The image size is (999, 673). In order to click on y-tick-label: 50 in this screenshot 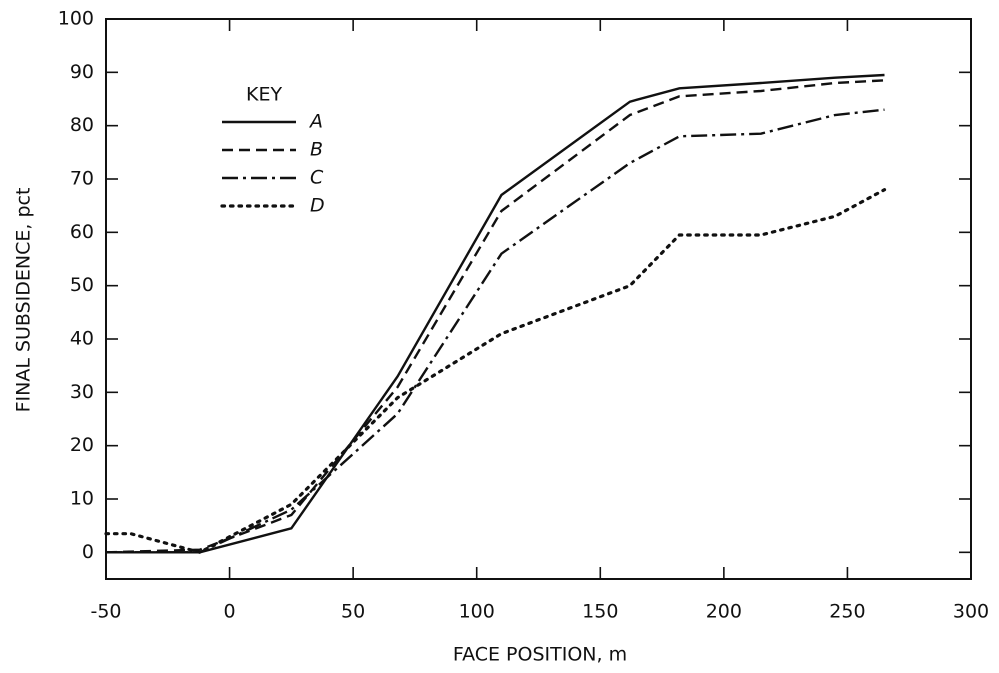, I will do `click(82, 285)`.